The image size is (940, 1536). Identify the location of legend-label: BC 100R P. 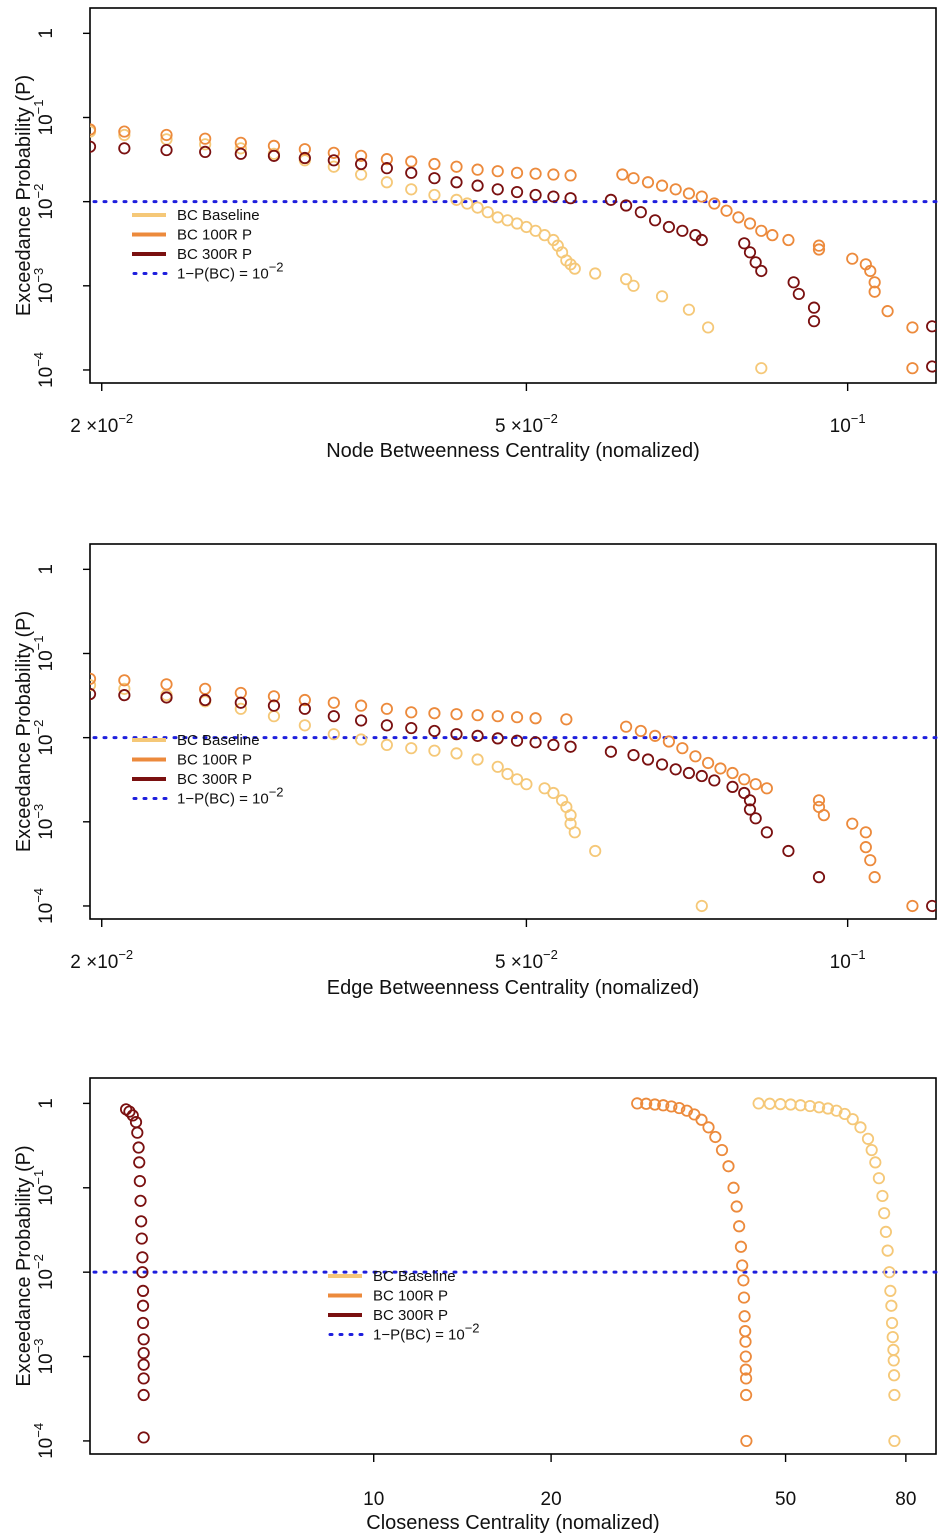
(214, 760).